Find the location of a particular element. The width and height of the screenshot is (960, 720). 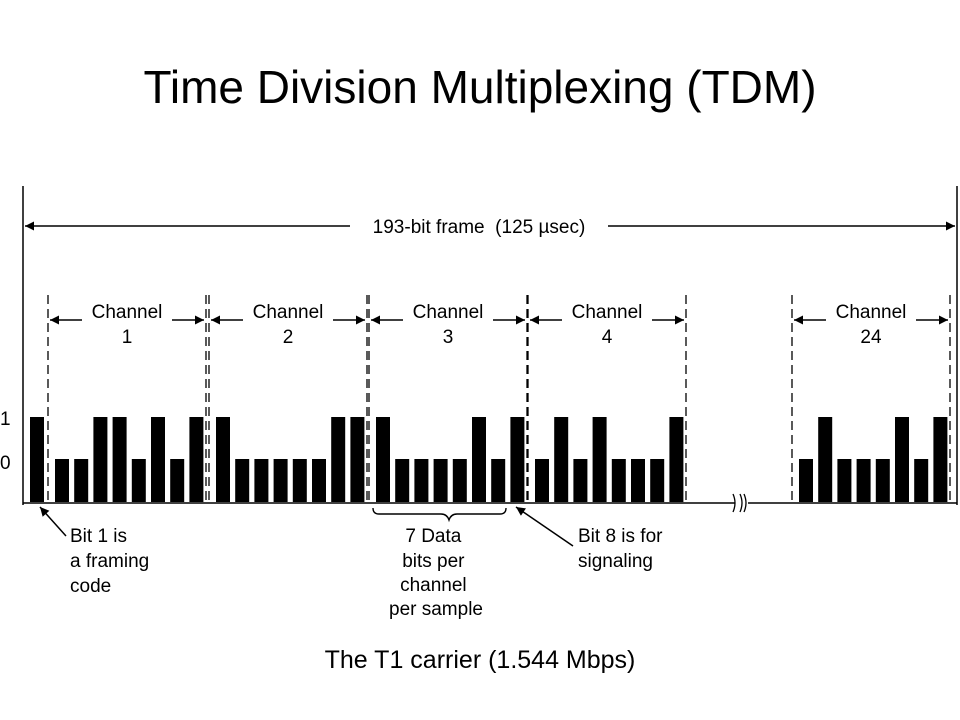

signaling-bit-arrow is located at coordinates (544, 526).